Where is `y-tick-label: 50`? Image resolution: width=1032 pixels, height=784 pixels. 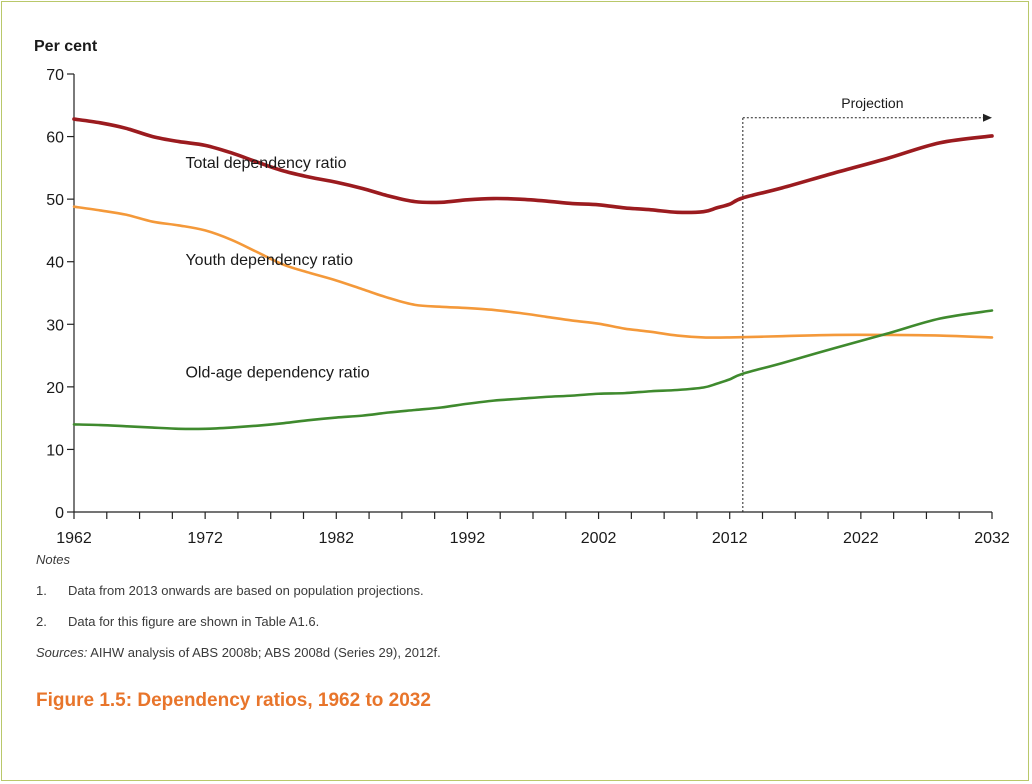
y-tick-label: 50 is located at coordinates (55, 200).